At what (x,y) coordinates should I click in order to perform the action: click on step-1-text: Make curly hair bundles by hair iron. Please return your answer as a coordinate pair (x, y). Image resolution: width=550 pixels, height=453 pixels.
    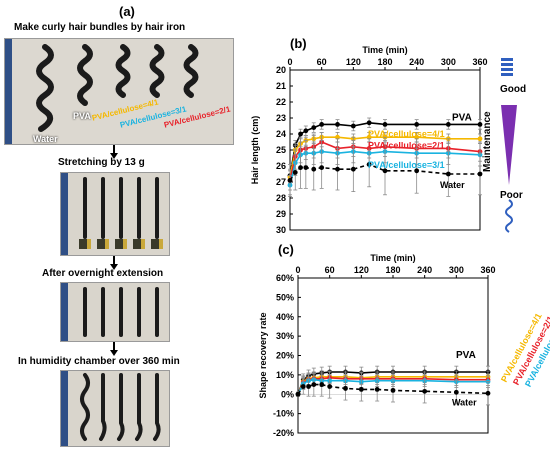
    Looking at the image, I should click on (100, 27).